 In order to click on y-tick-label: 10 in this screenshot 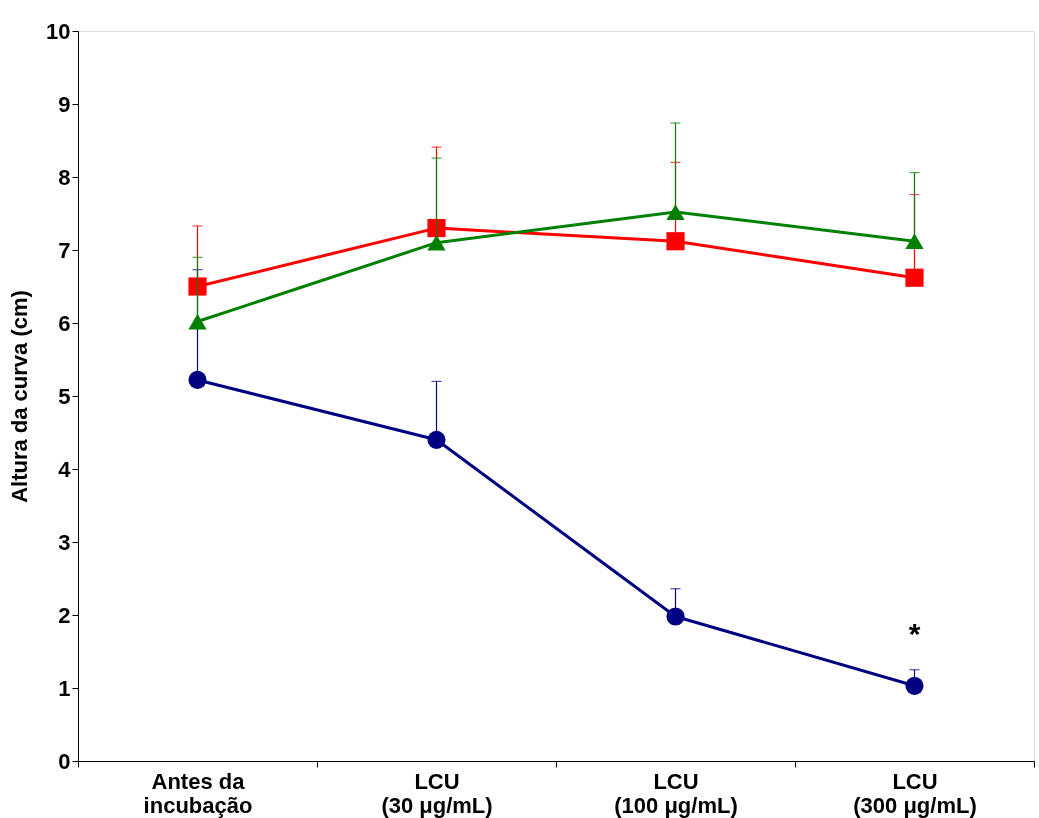, I will do `click(58, 31)`.